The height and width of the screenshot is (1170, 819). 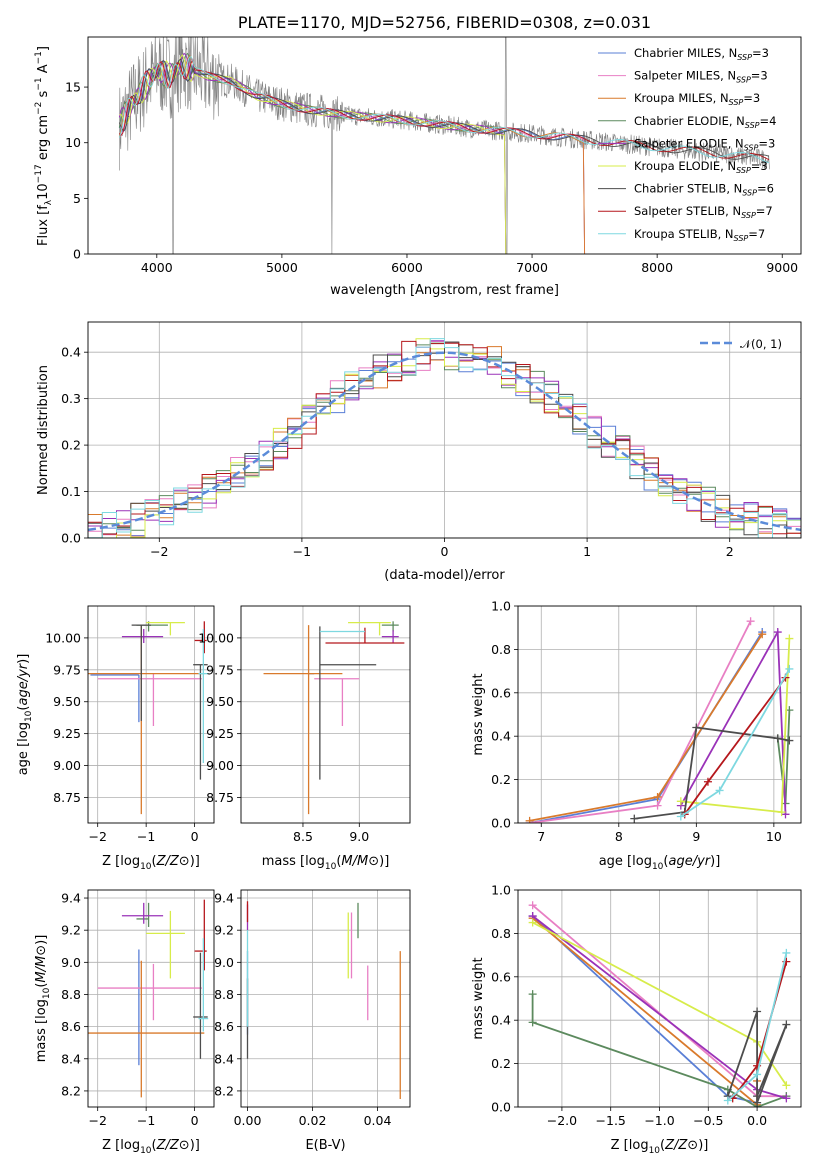 I want to click on mw-Z-xlabel: Z [log10(Z/Z⊙)], so click(x=660, y=1147).